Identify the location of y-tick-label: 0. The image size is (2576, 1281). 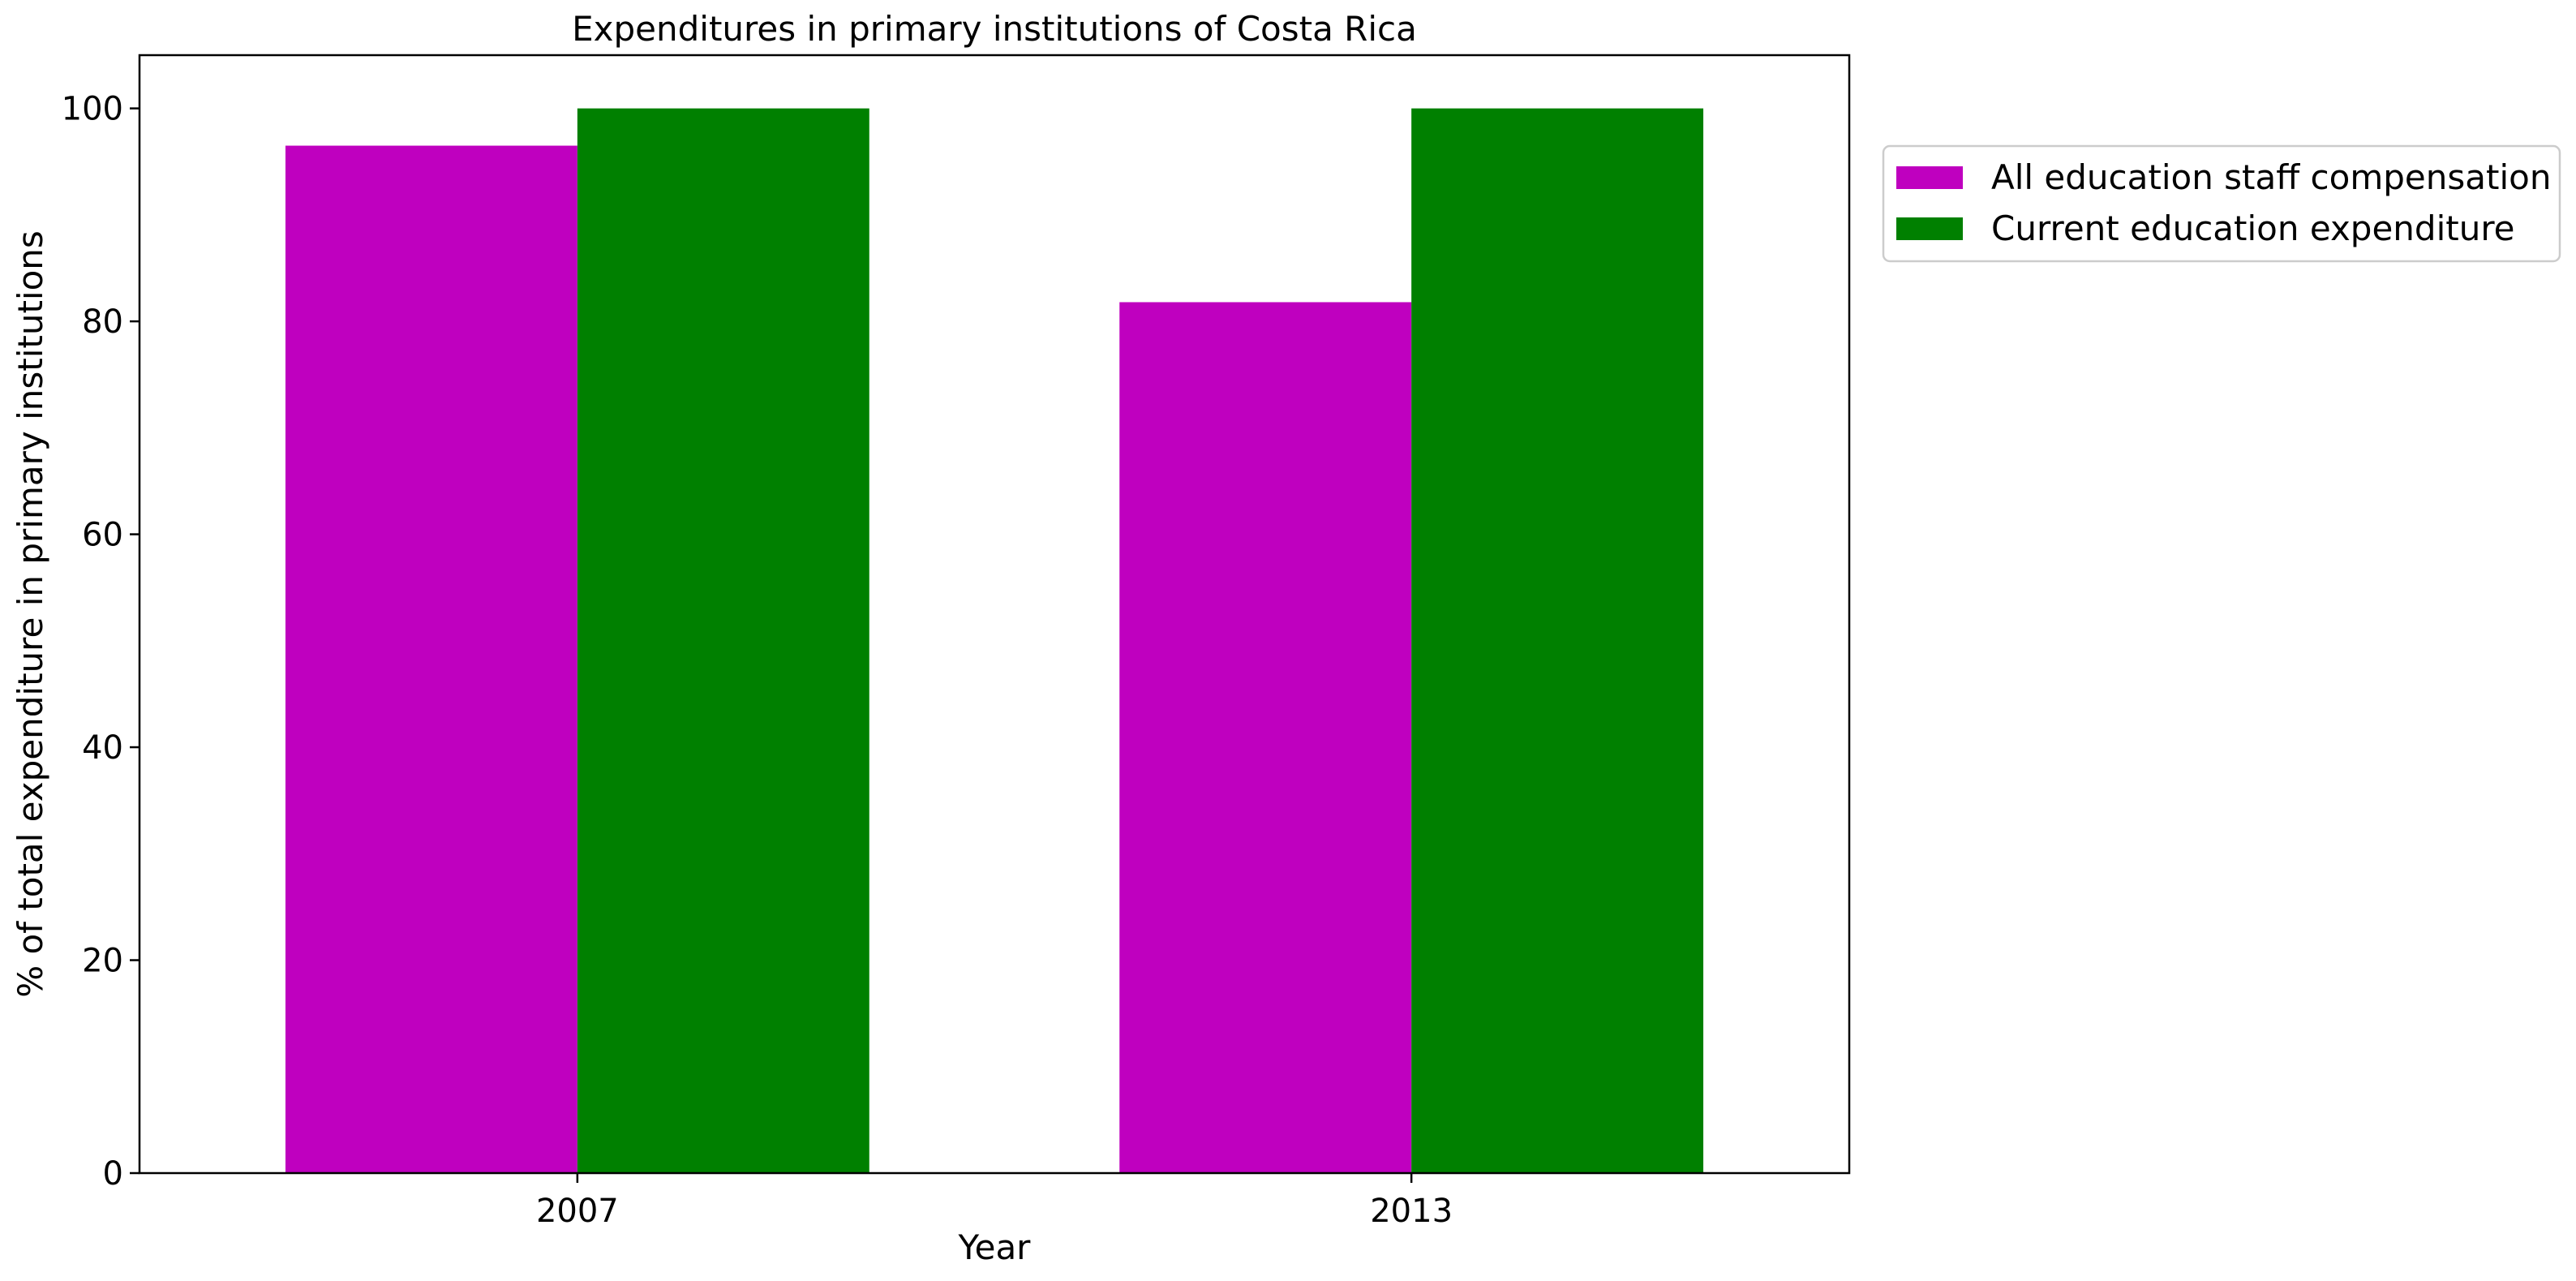
(113, 1174).